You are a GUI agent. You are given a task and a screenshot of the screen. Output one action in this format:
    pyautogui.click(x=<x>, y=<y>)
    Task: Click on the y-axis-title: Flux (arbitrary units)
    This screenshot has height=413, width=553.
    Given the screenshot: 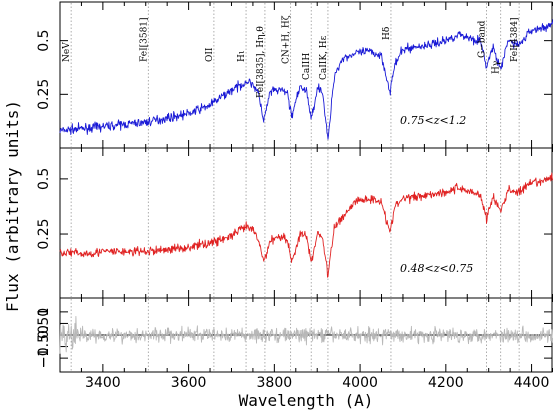 What is the action you would take?
    pyautogui.click(x=12, y=206)
    